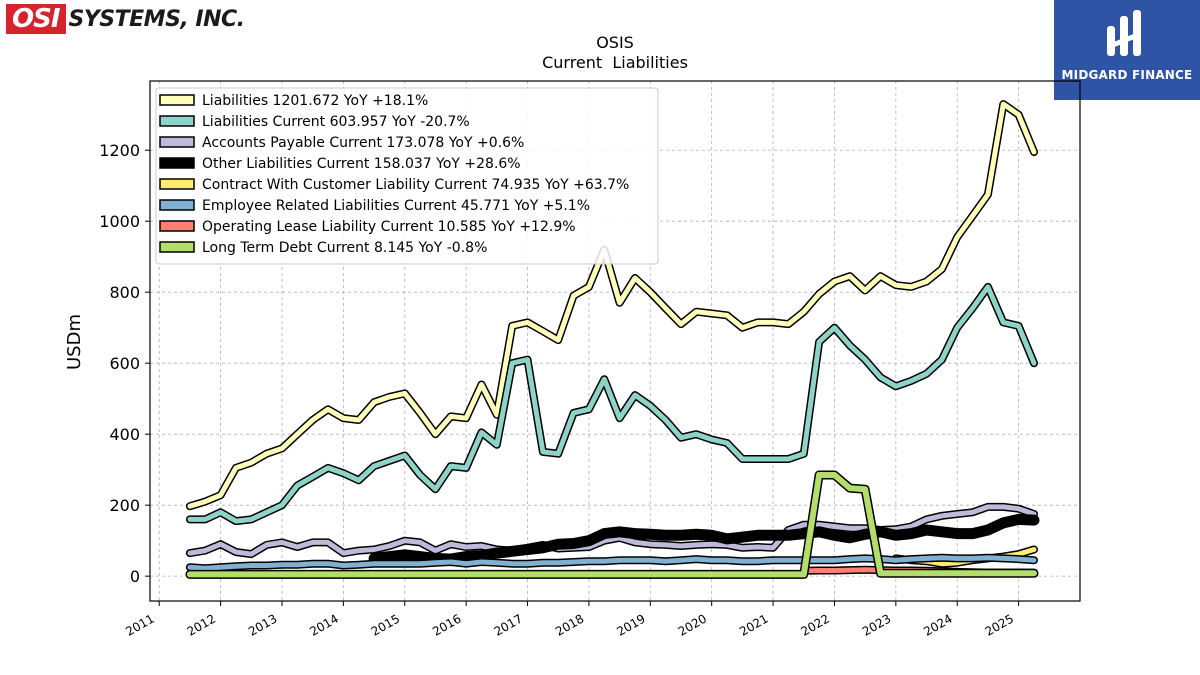  What do you see at coordinates (336, 122) in the screenshot?
I see `legend-label: Liabilities Current 603.957 YoY -20.7%` at bounding box center [336, 122].